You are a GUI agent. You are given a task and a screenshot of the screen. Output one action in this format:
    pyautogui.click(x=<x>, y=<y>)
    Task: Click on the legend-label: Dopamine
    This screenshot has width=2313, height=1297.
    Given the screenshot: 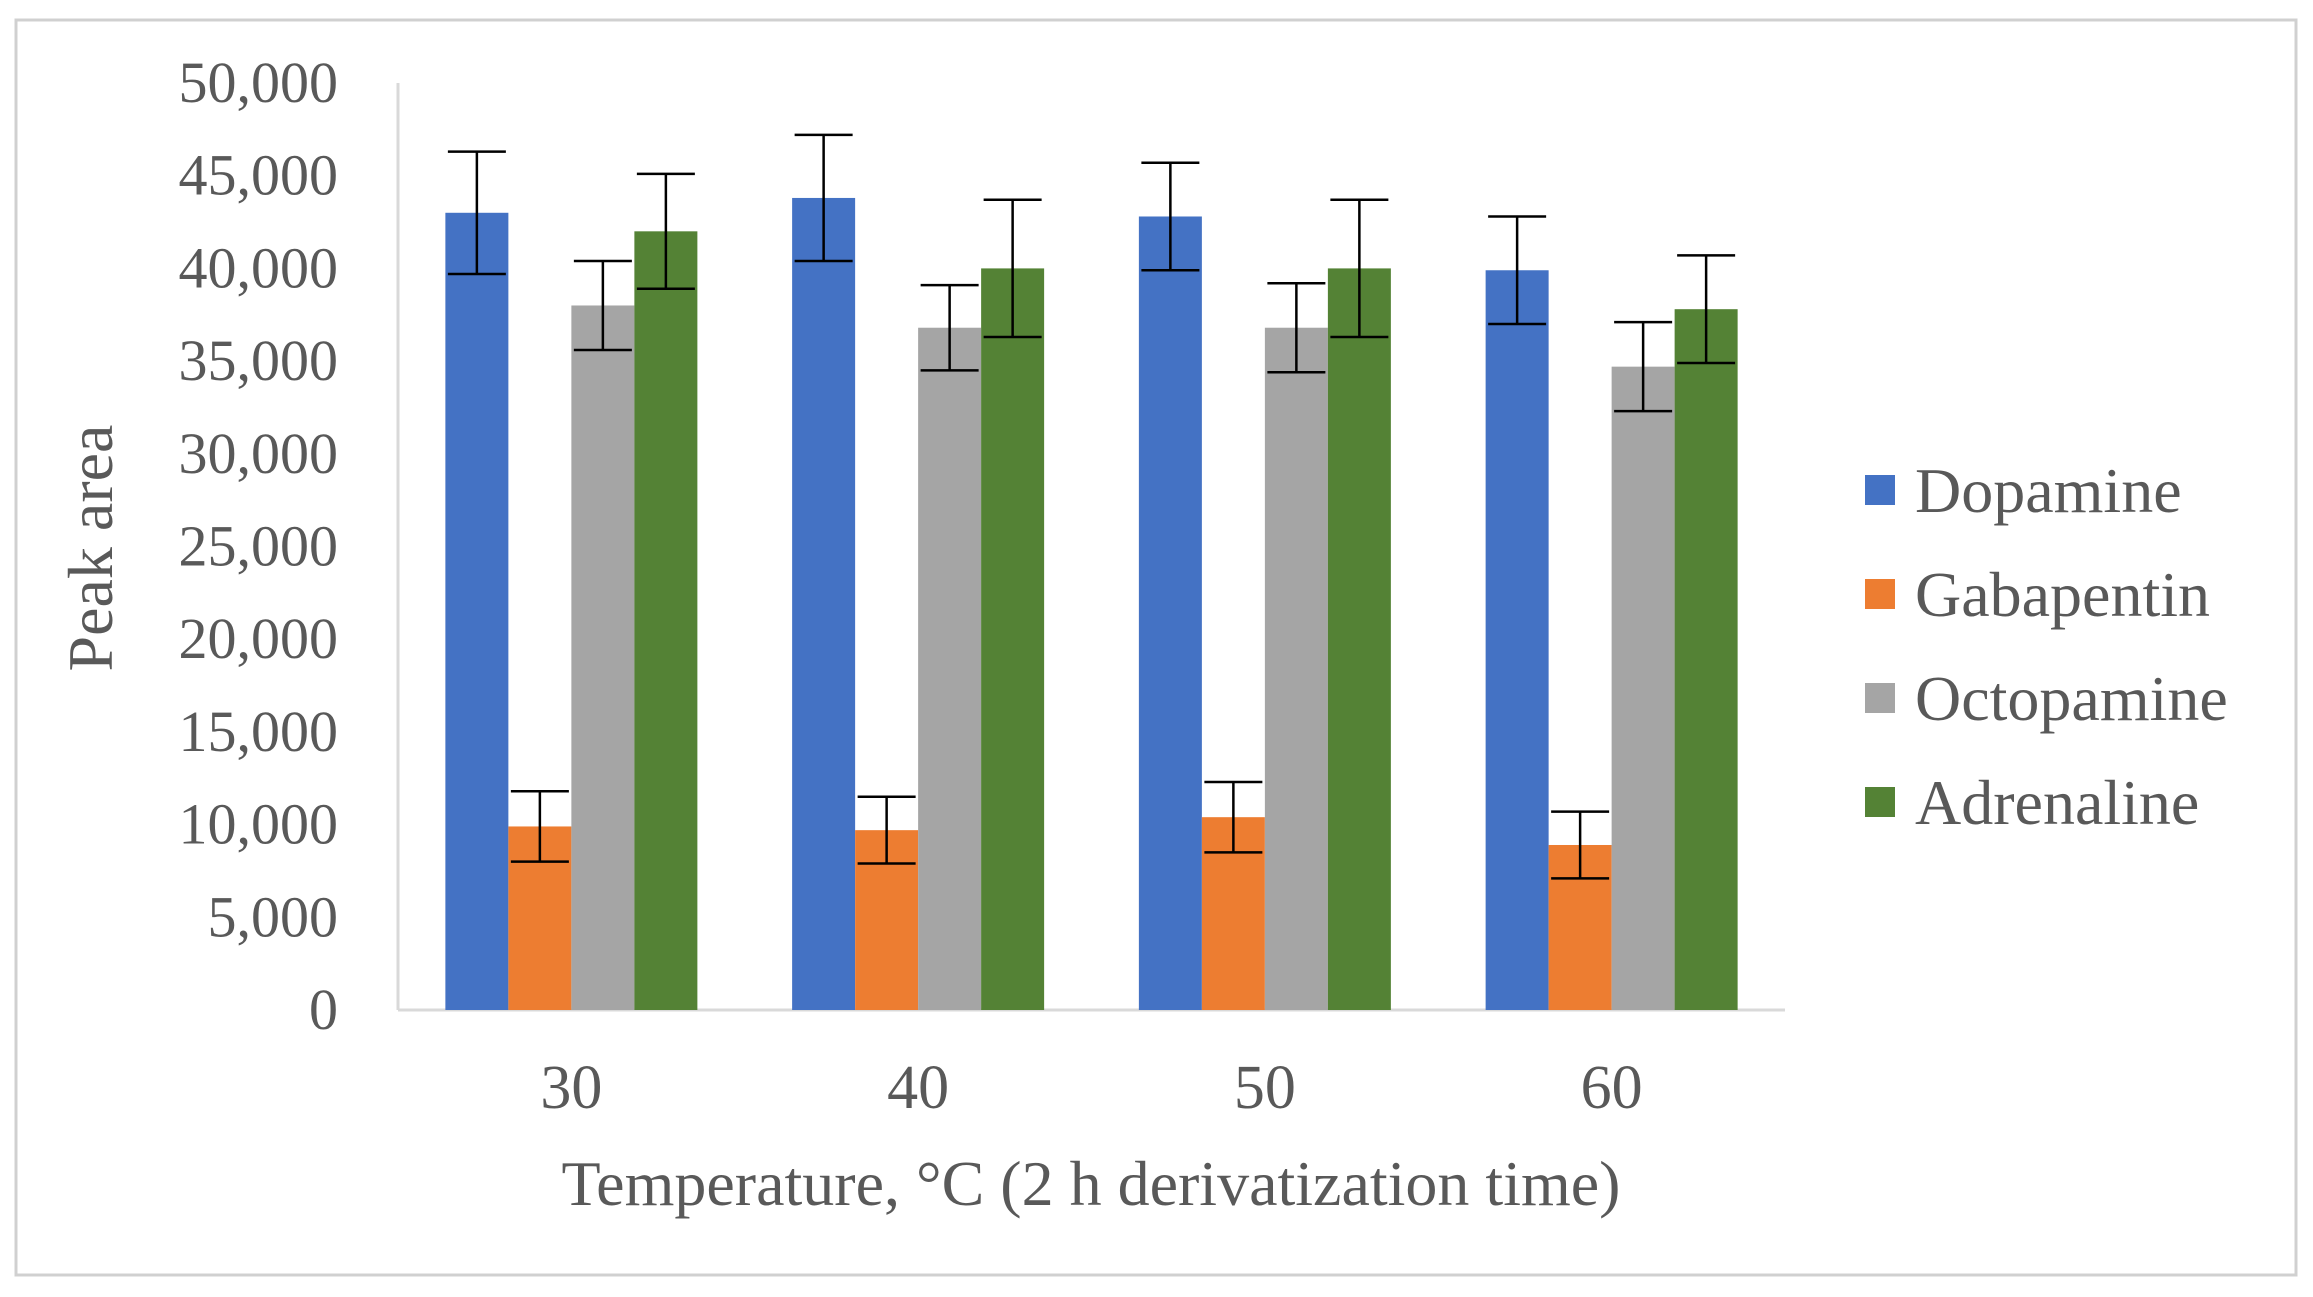 What is the action you would take?
    pyautogui.click(x=2048, y=490)
    